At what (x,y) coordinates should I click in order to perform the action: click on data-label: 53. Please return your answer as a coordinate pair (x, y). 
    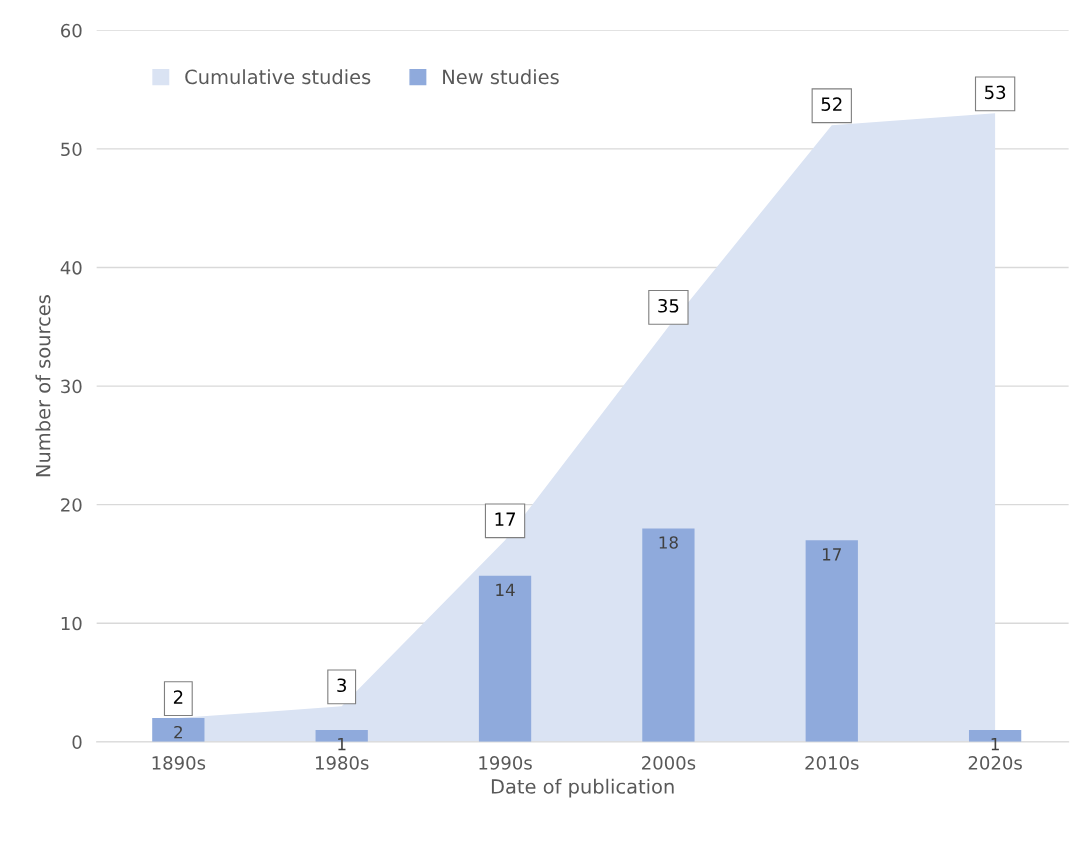
    Looking at the image, I should click on (995, 92).